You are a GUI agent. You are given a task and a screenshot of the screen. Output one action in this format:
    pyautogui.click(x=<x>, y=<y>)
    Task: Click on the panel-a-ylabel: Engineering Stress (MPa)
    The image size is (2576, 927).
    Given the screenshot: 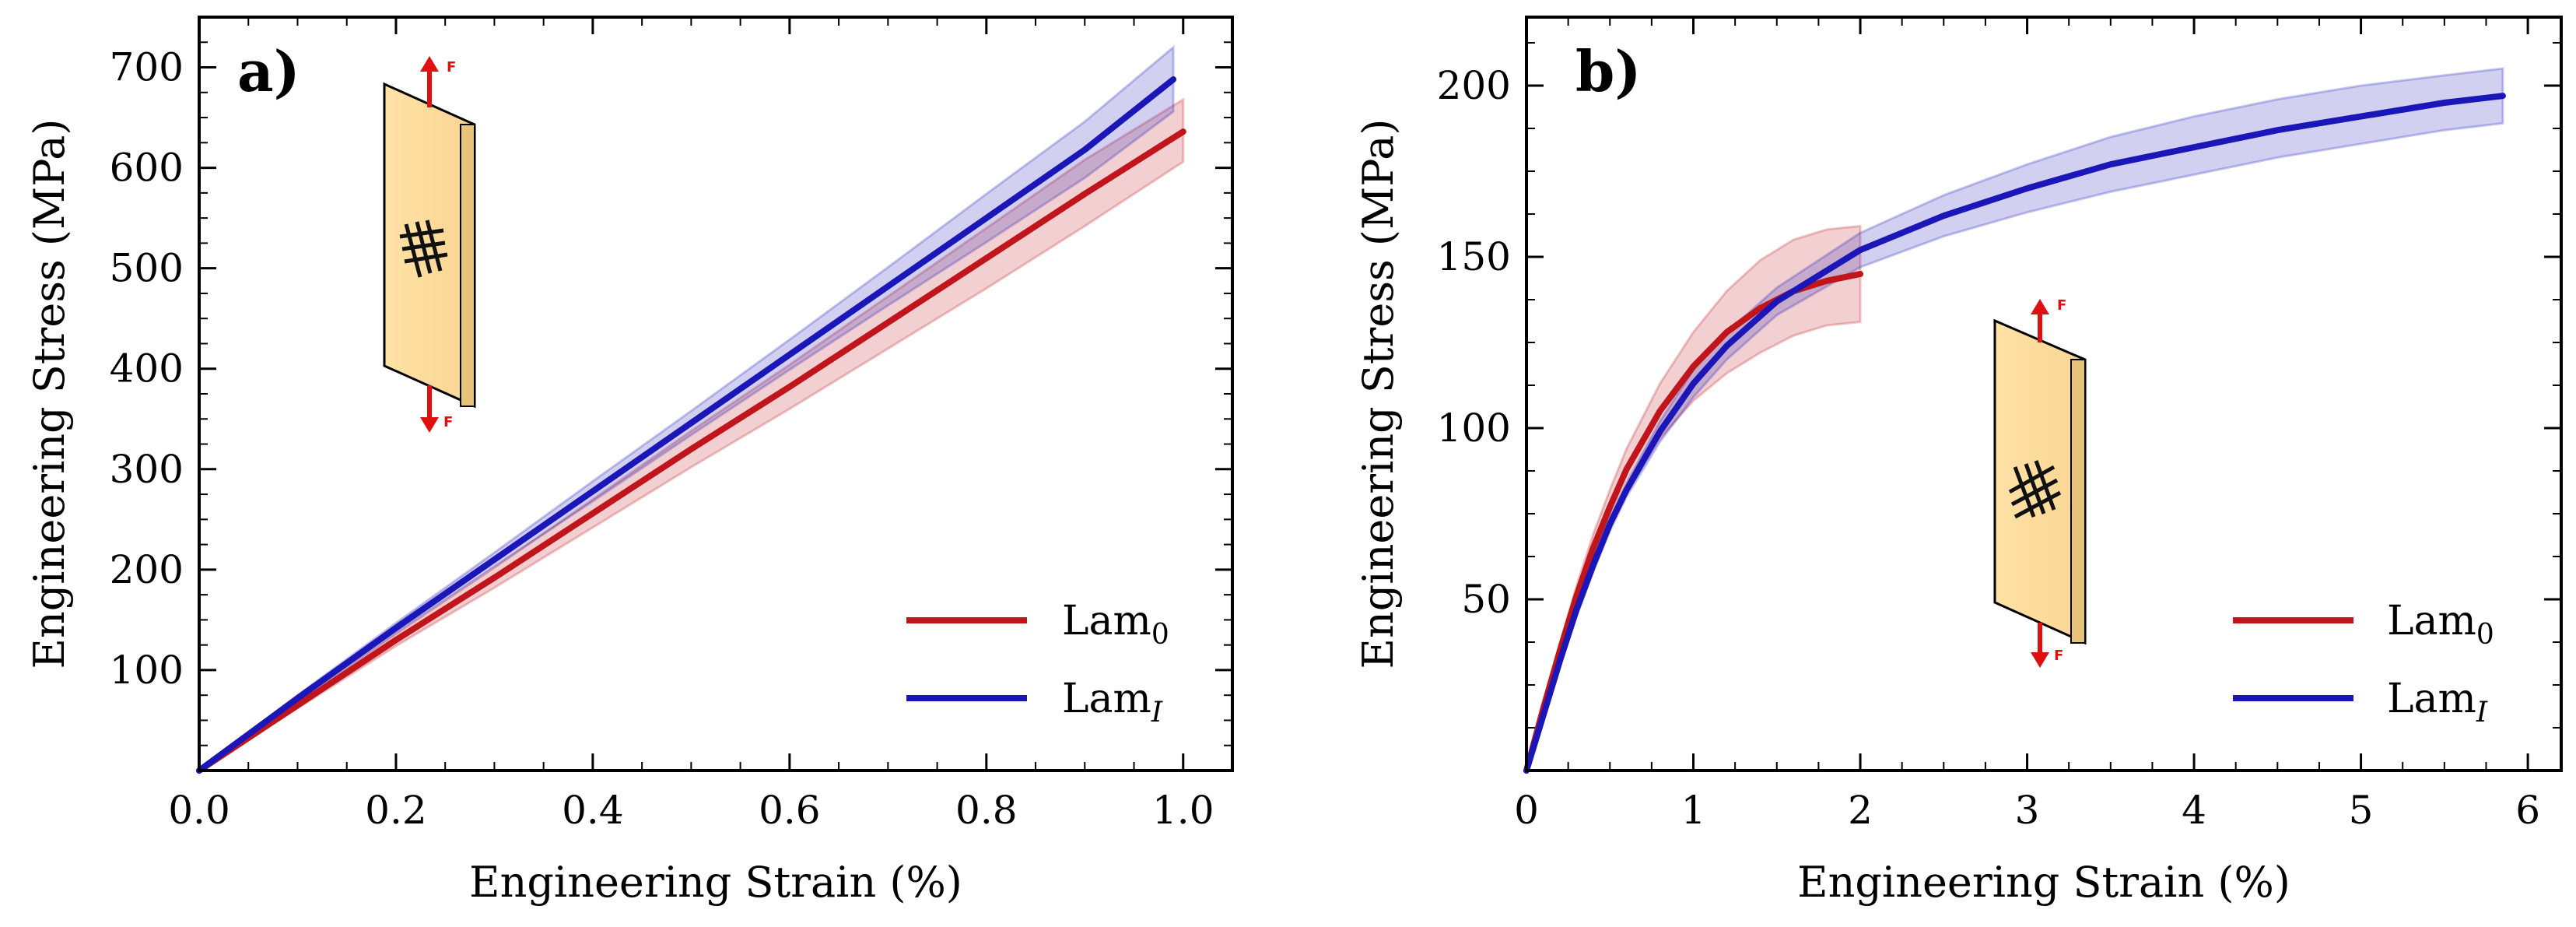 What is the action you would take?
    pyautogui.click(x=50, y=394)
    